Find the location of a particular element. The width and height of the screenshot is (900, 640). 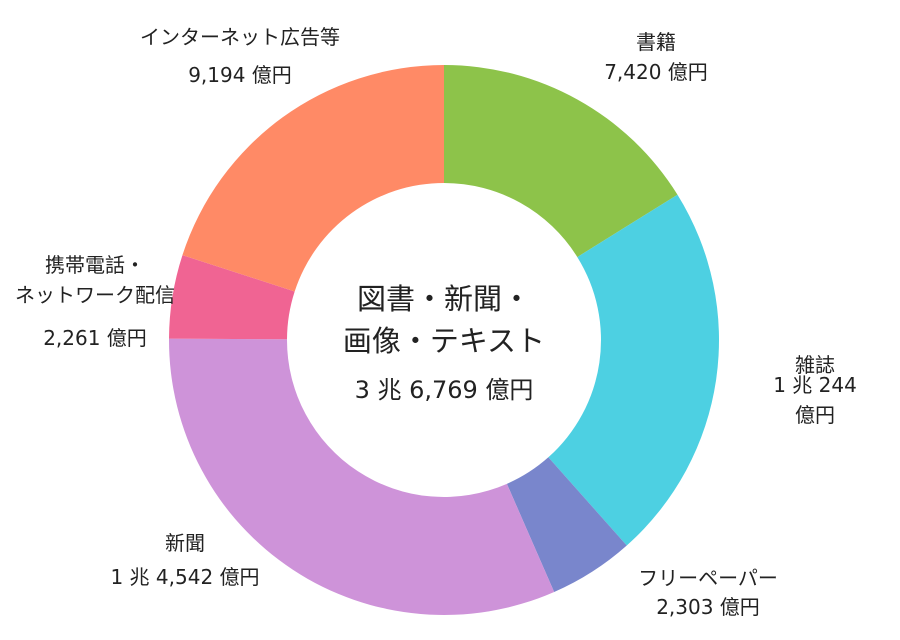

value-label: 2,303 億円 is located at coordinates (708, 607).